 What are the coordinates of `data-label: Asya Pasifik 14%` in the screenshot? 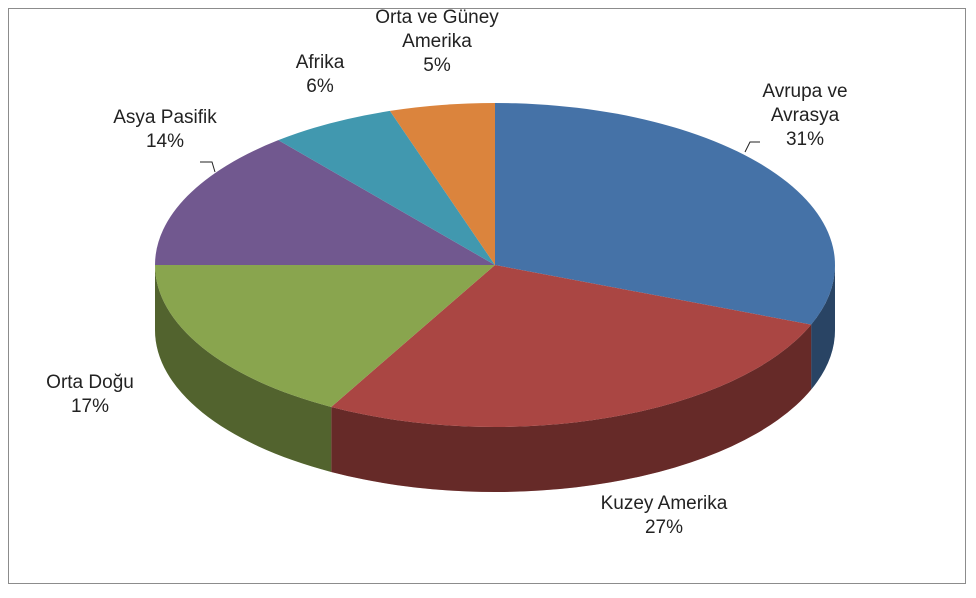 It's located at (165, 130).